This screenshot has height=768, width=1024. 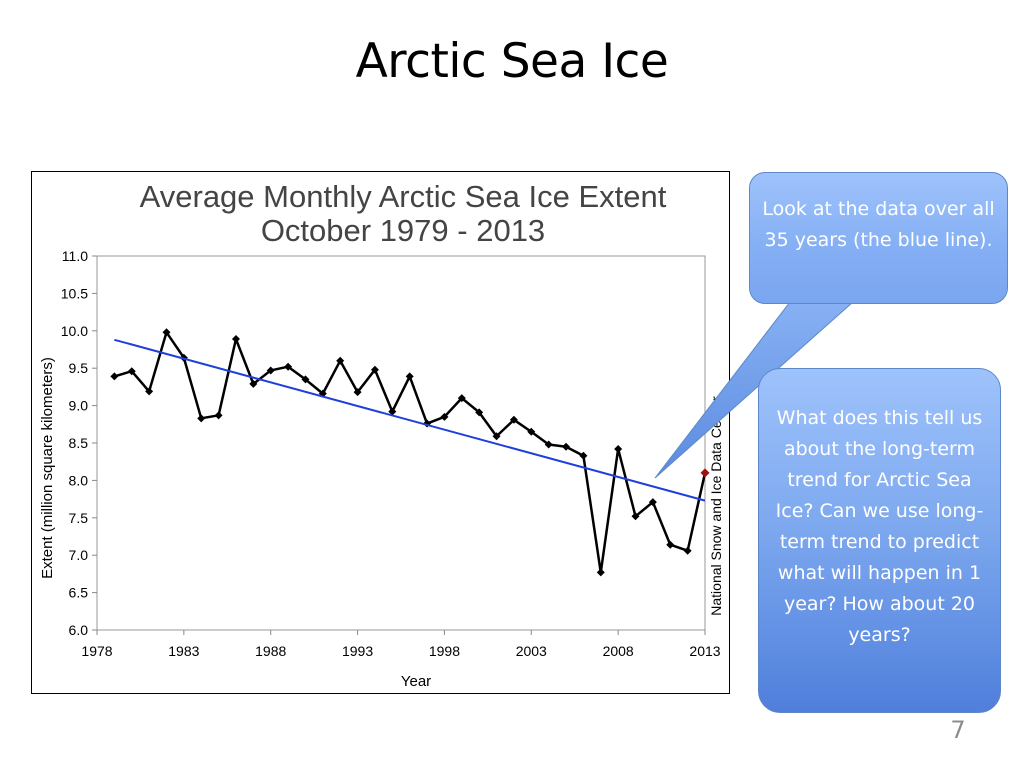 I want to click on y-tick-label: 8.0, so click(x=79, y=480).